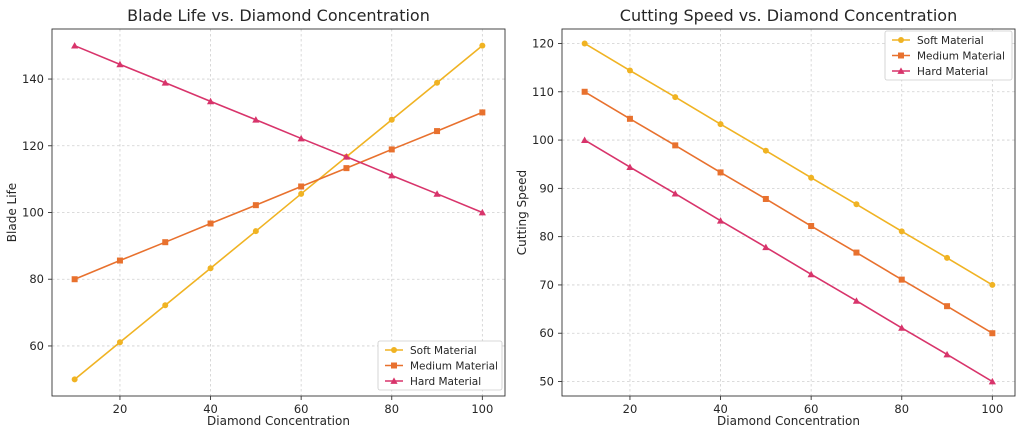 This screenshot has height=439, width=1024. What do you see at coordinates (12, 212) in the screenshot?
I see `y-axis-label: Blade Life` at bounding box center [12, 212].